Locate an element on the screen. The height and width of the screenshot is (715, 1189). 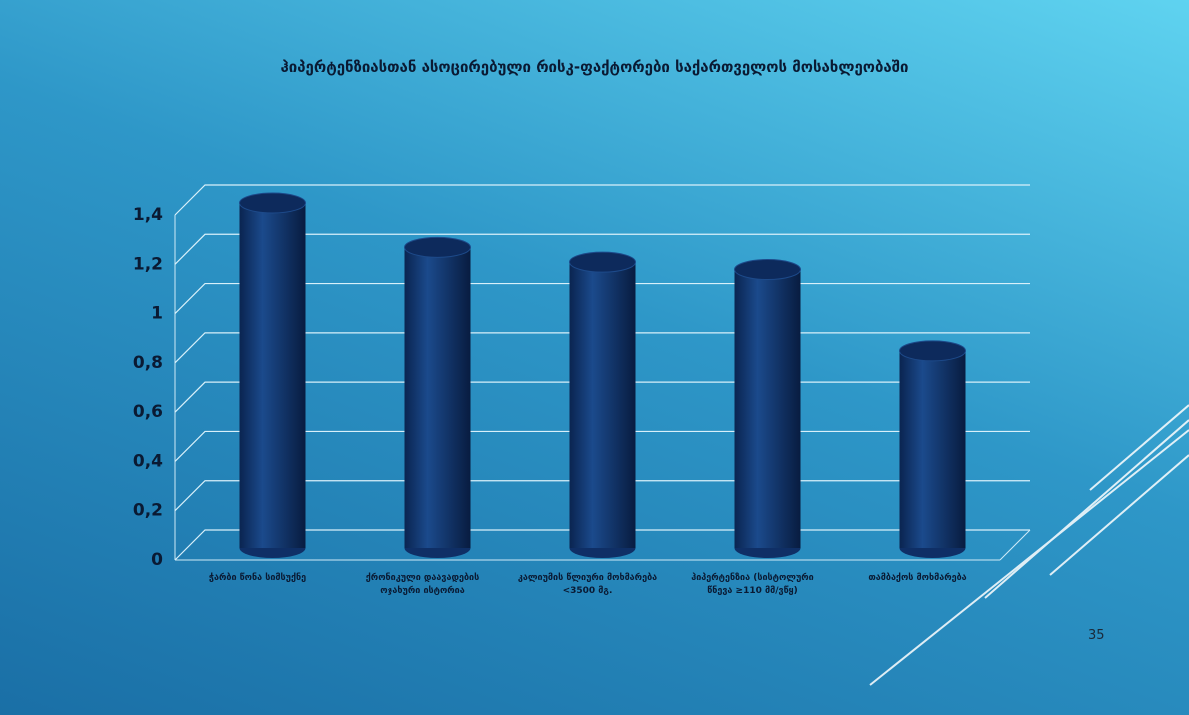
decoration is located at coordinates (1029, 545).